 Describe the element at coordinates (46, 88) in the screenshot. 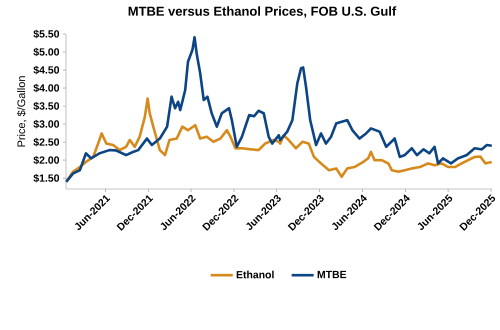

I see `y-tick-label: $4.00` at that location.